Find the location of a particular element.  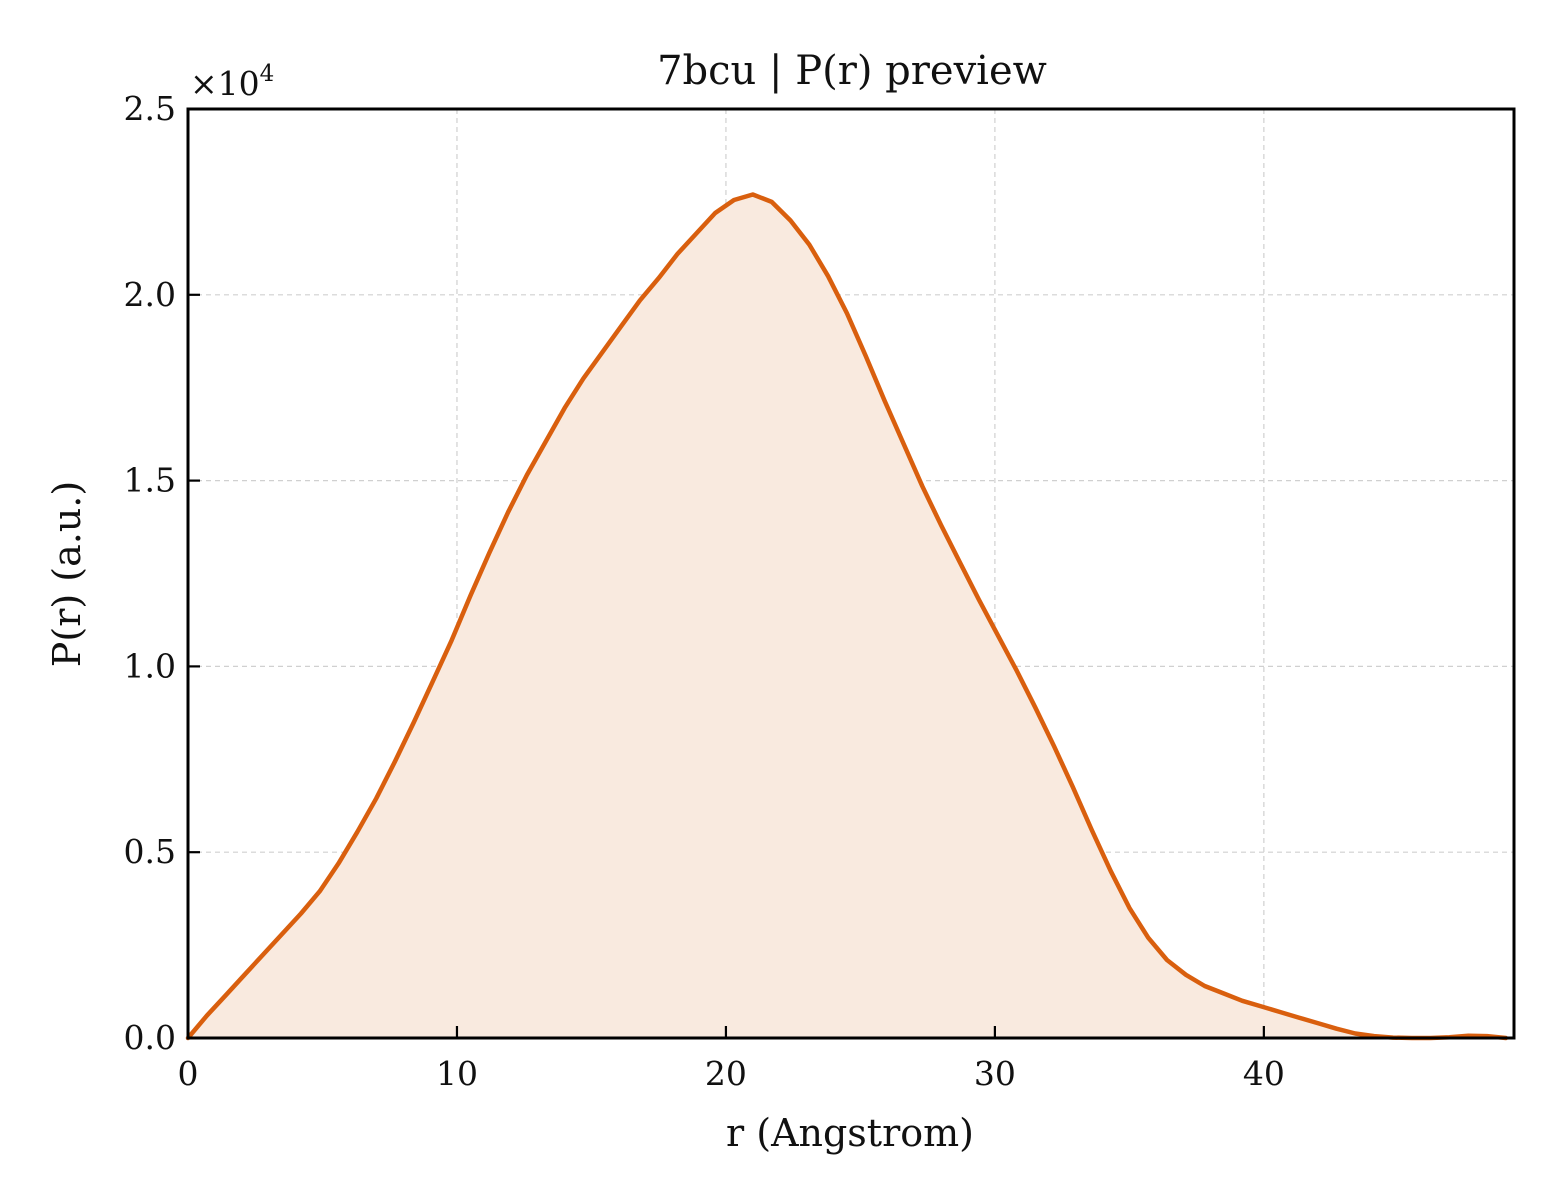

y-tick-label: 2.0 is located at coordinates (150, 294).